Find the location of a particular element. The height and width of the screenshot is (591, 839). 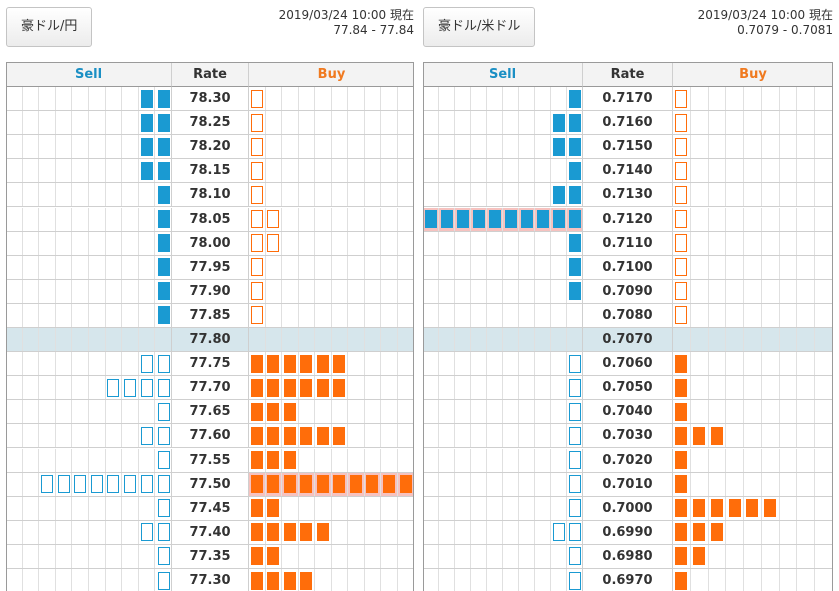

price-level-row: 0.7090 is located at coordinates (628, 291).